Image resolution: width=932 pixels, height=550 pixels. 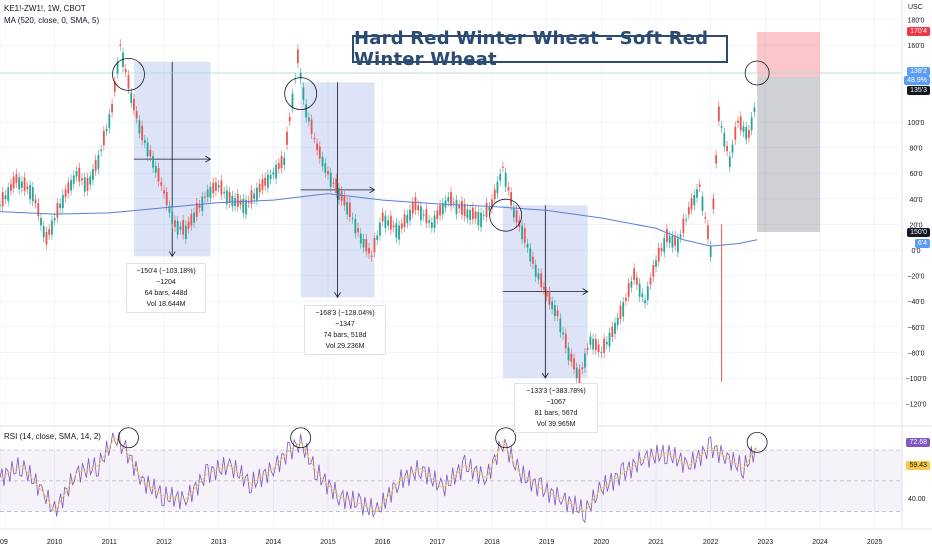 What do you see at coordinates (602, 542) in the screenshot?
I see `time-tick-label: 2020` at bounding box center [602, 542].